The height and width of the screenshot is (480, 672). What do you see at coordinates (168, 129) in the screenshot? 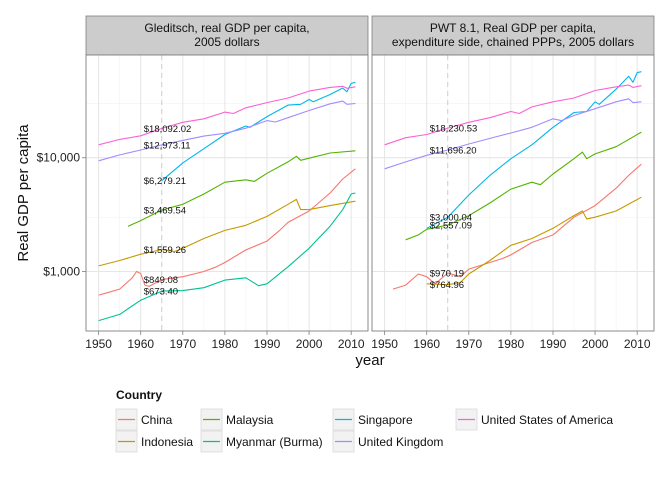
I see `annotation-label: $18,092.02` at bounding box center [168, 129].